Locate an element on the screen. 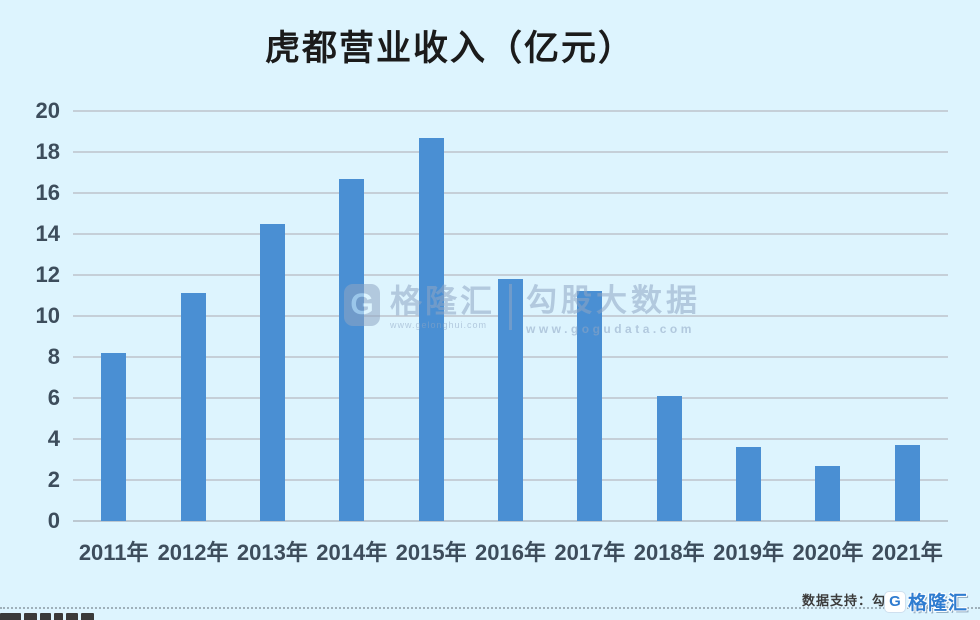  x-tick-label-2014年: 2014年 is located at coordinates (352, 552).